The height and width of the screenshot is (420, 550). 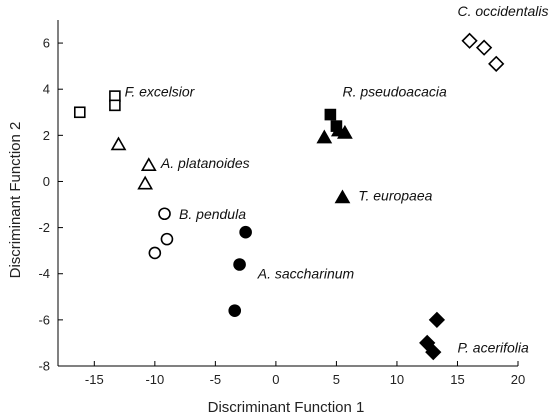 I want to click on y-tick-label: 6, so click(x=46, y=43).